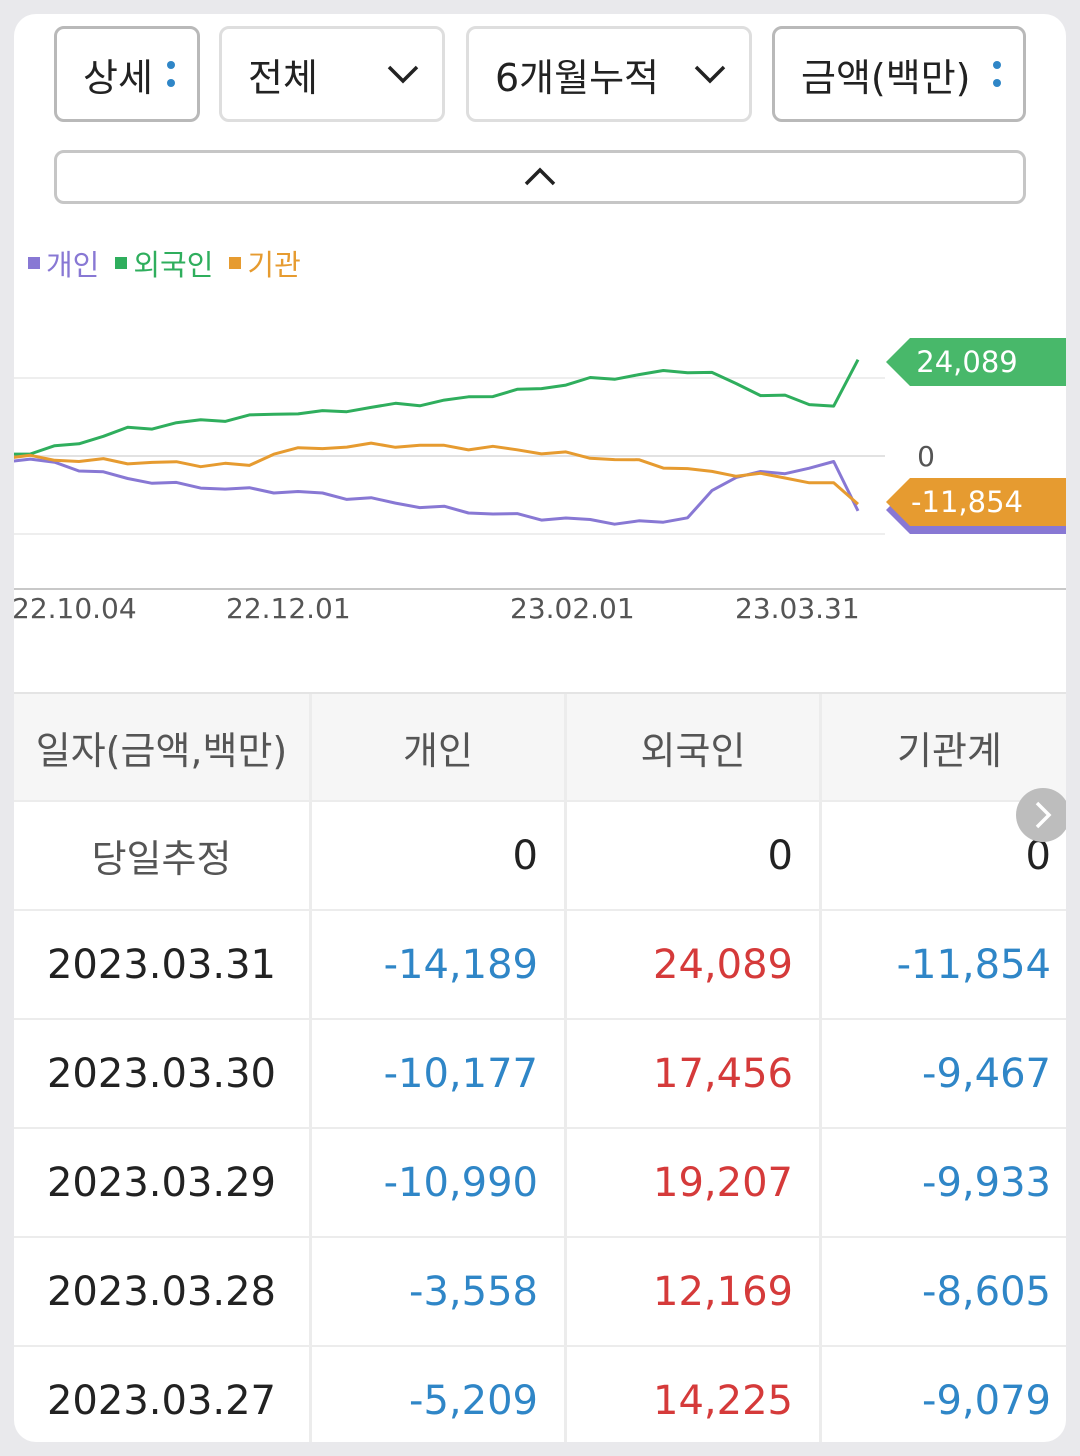 The height and width of the screenshot is (1456, 1080). I want to click on legend-item-institution: 기관, so click(265, 263).